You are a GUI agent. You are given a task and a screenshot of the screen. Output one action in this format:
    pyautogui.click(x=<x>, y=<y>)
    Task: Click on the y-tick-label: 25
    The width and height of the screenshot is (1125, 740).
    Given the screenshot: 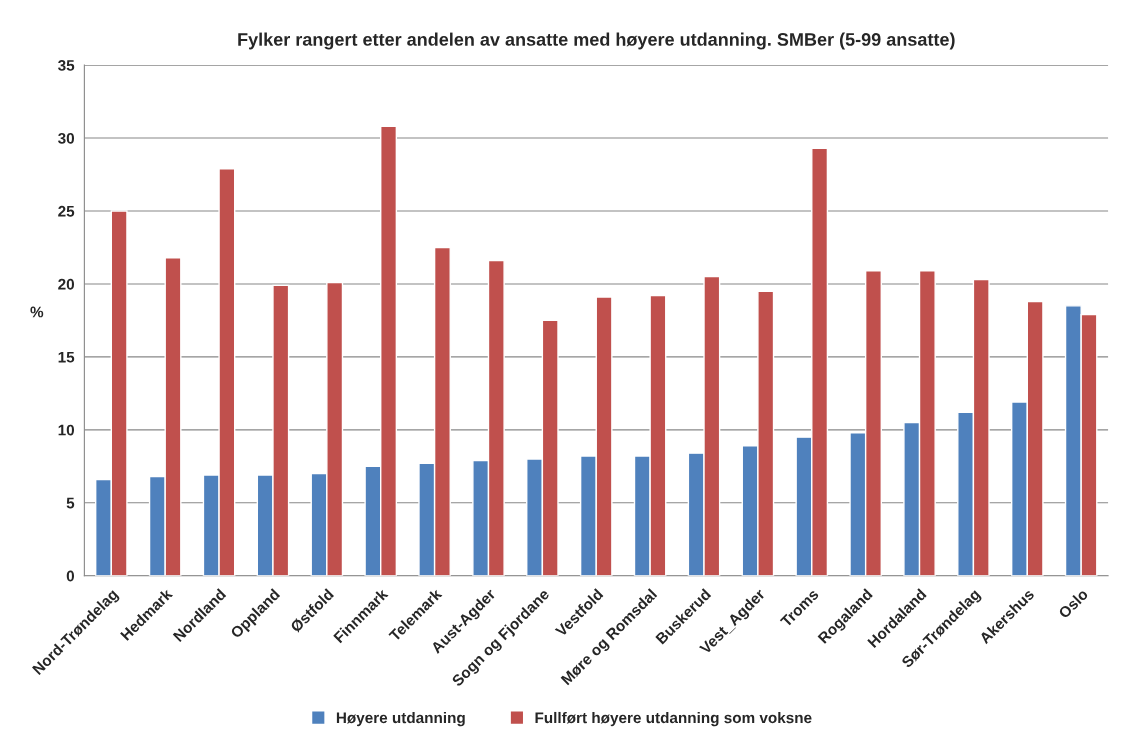 What is the action you would take?
    pyautogui.click(x=66, y=211)
    